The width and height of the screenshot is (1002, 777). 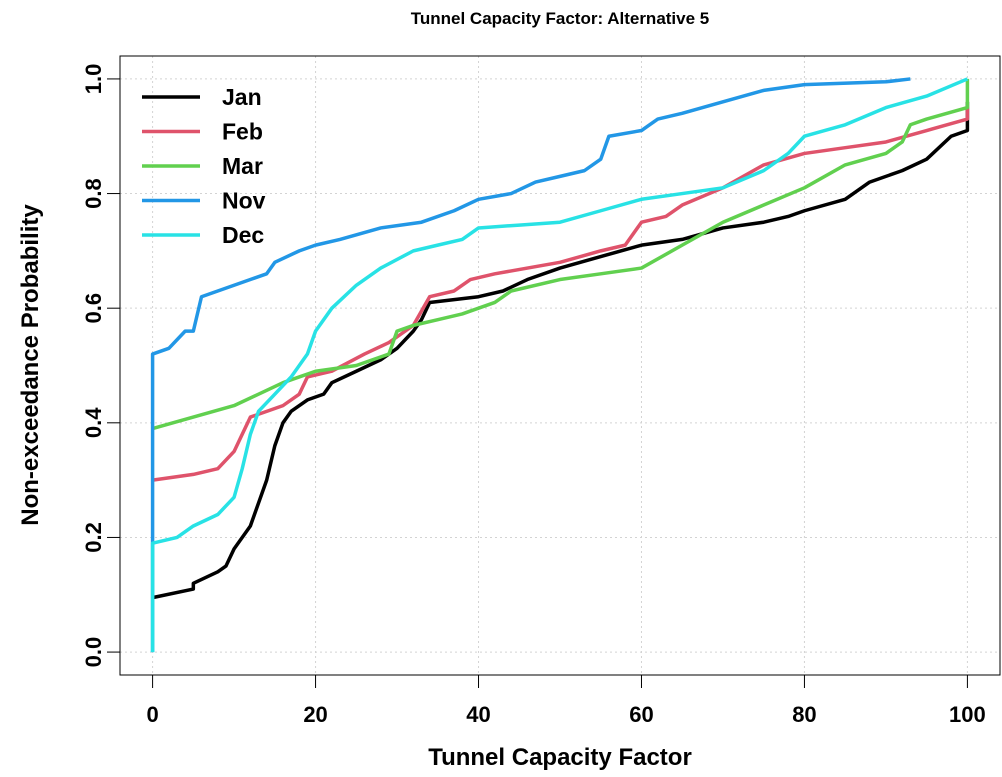 What do you see at coordinates (804, 714) in the screenshot?
I see `x-tick-label: 80` at bounding box center [804, 714].